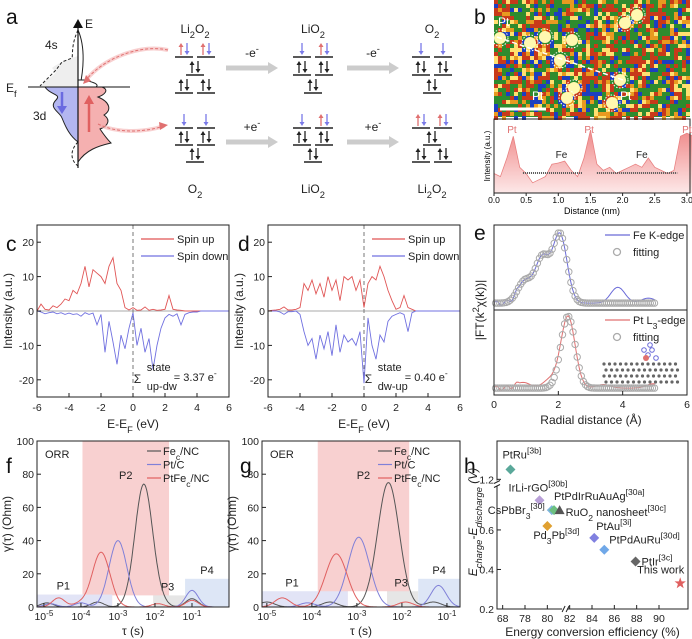  I want to click on plot-frame, so click(592, 525).